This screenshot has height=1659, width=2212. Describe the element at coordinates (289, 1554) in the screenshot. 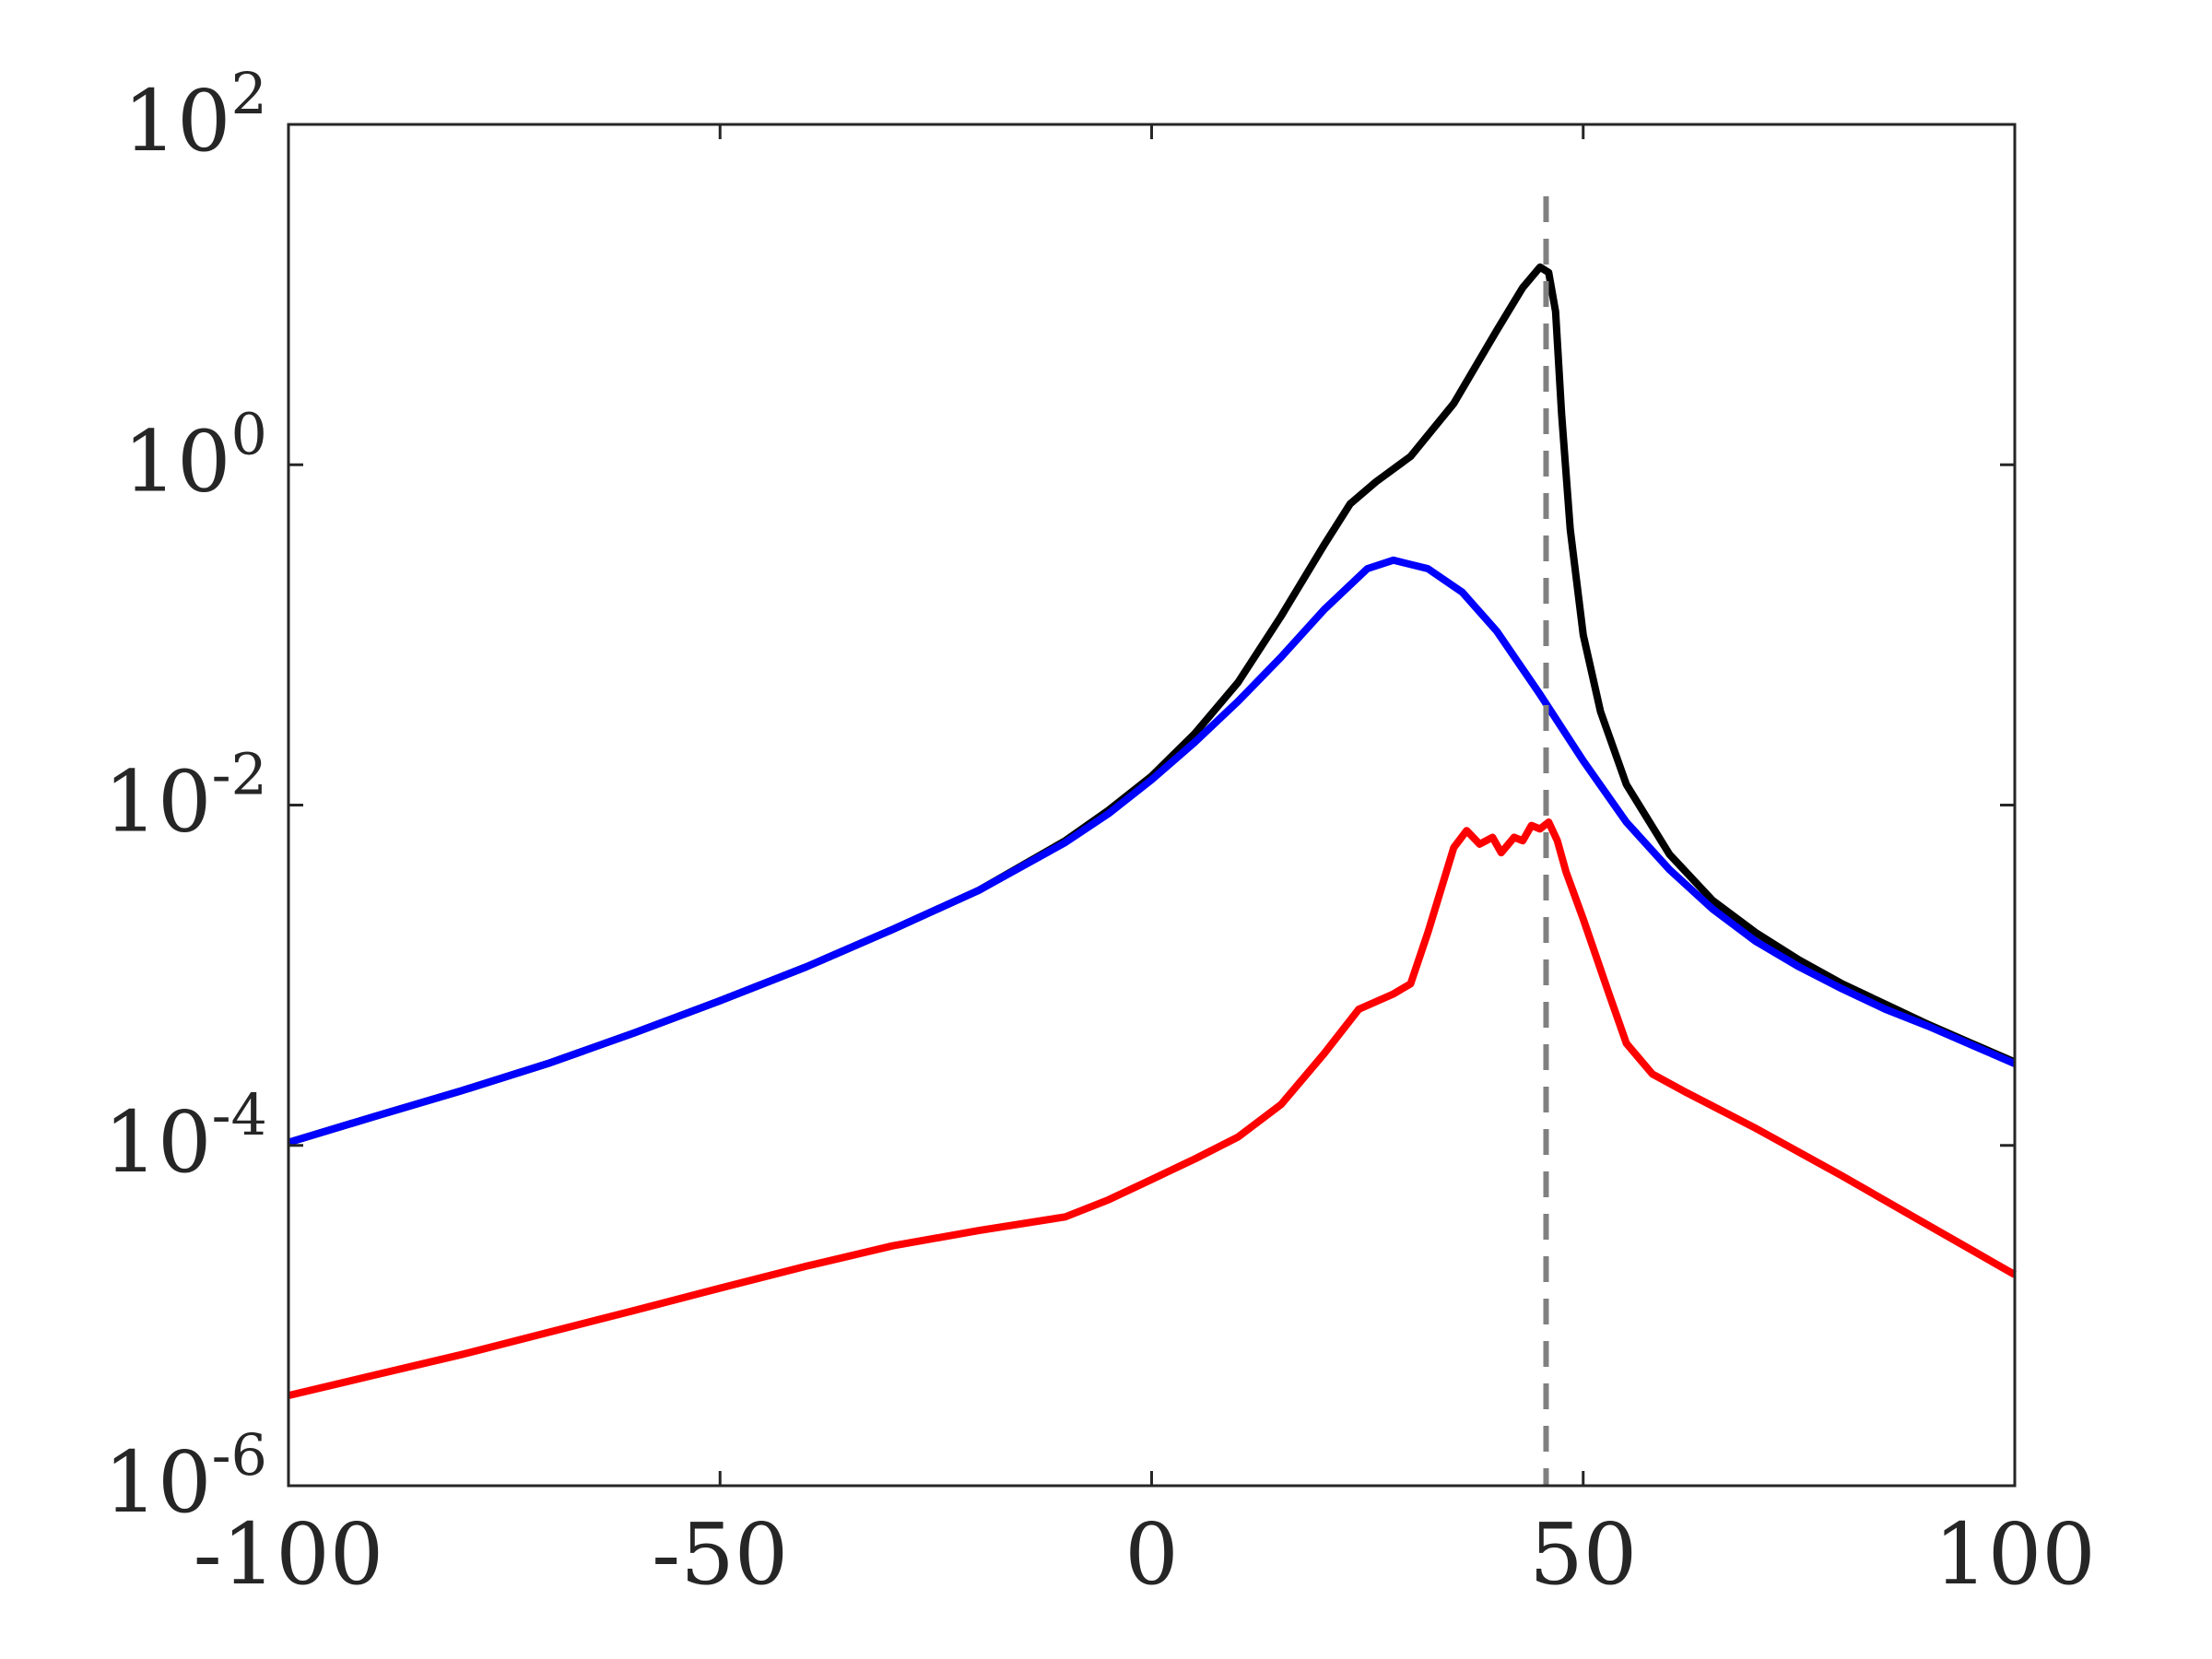

I see `x-tick-label: -100` at that location.